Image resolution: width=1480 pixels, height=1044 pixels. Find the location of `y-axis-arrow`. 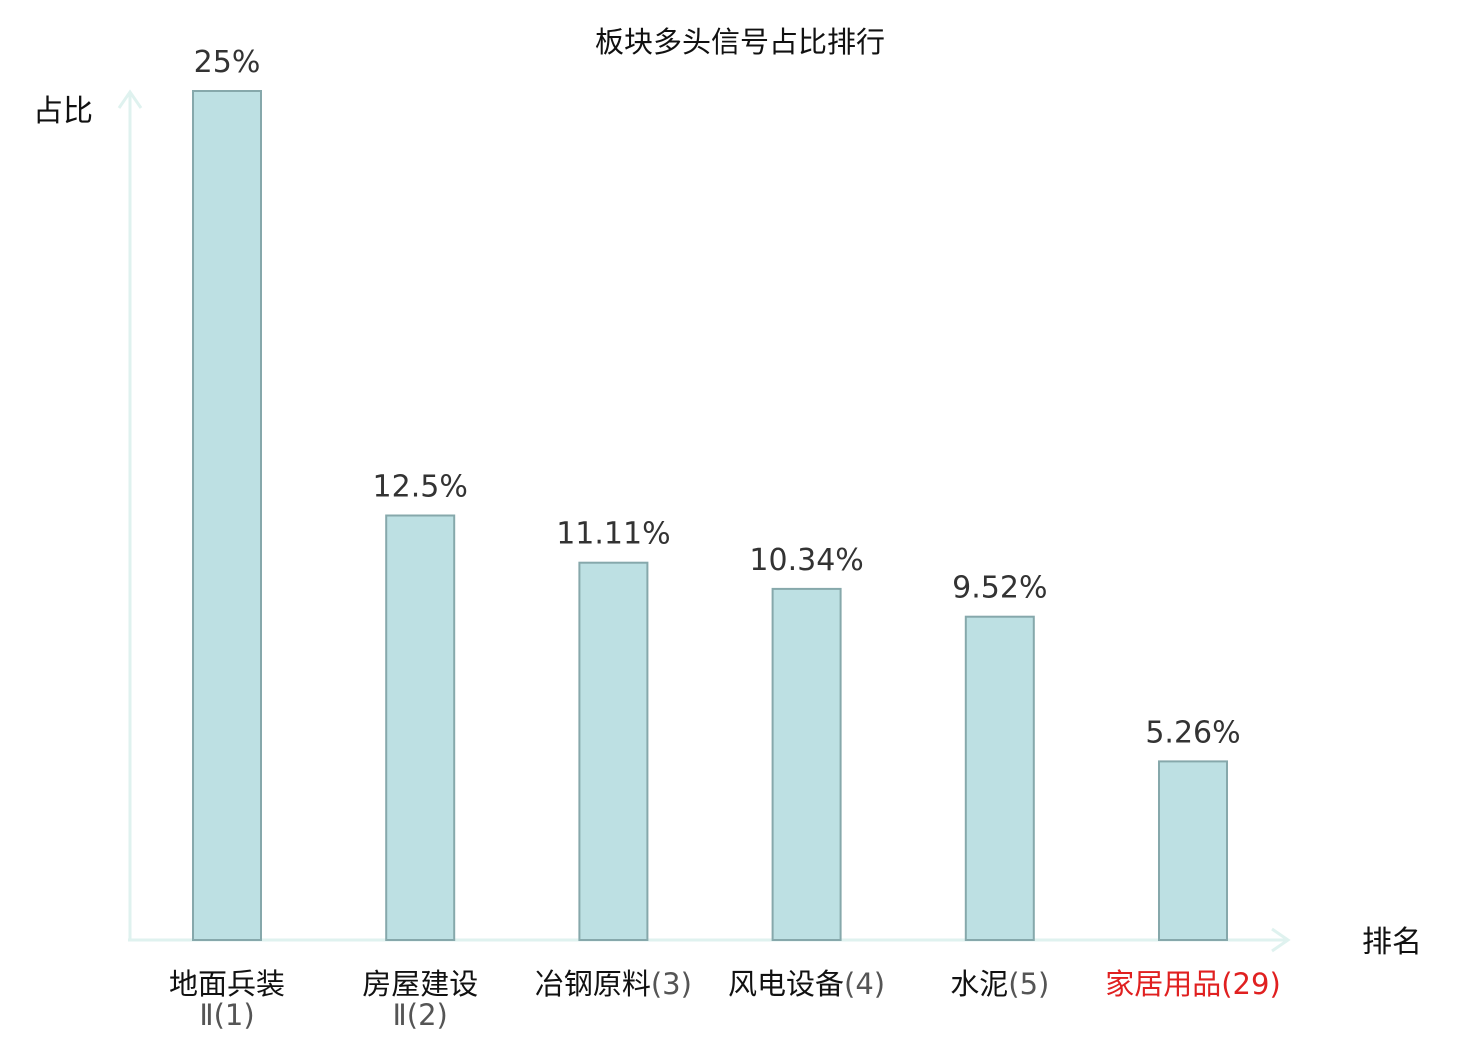

y-axis-arrow is located at coordinates (130, 99).